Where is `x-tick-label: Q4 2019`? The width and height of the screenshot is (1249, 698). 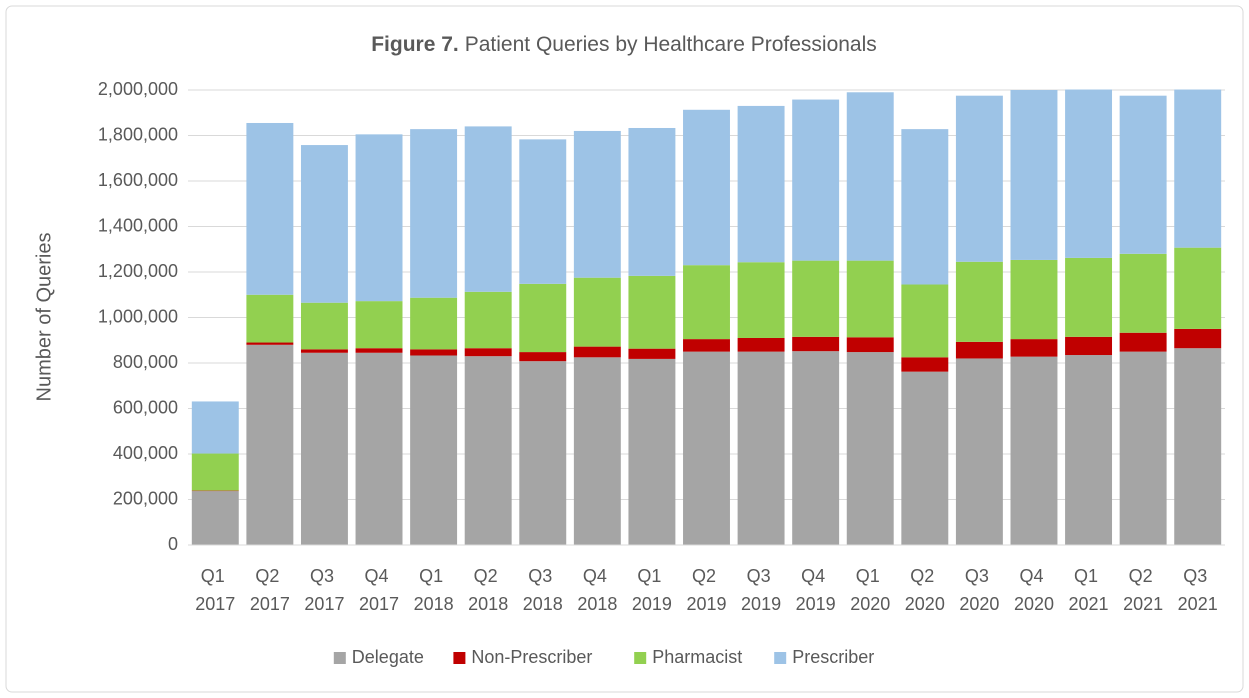
x-tick-label: Q4 2019 is located at coordinates (816, 590).